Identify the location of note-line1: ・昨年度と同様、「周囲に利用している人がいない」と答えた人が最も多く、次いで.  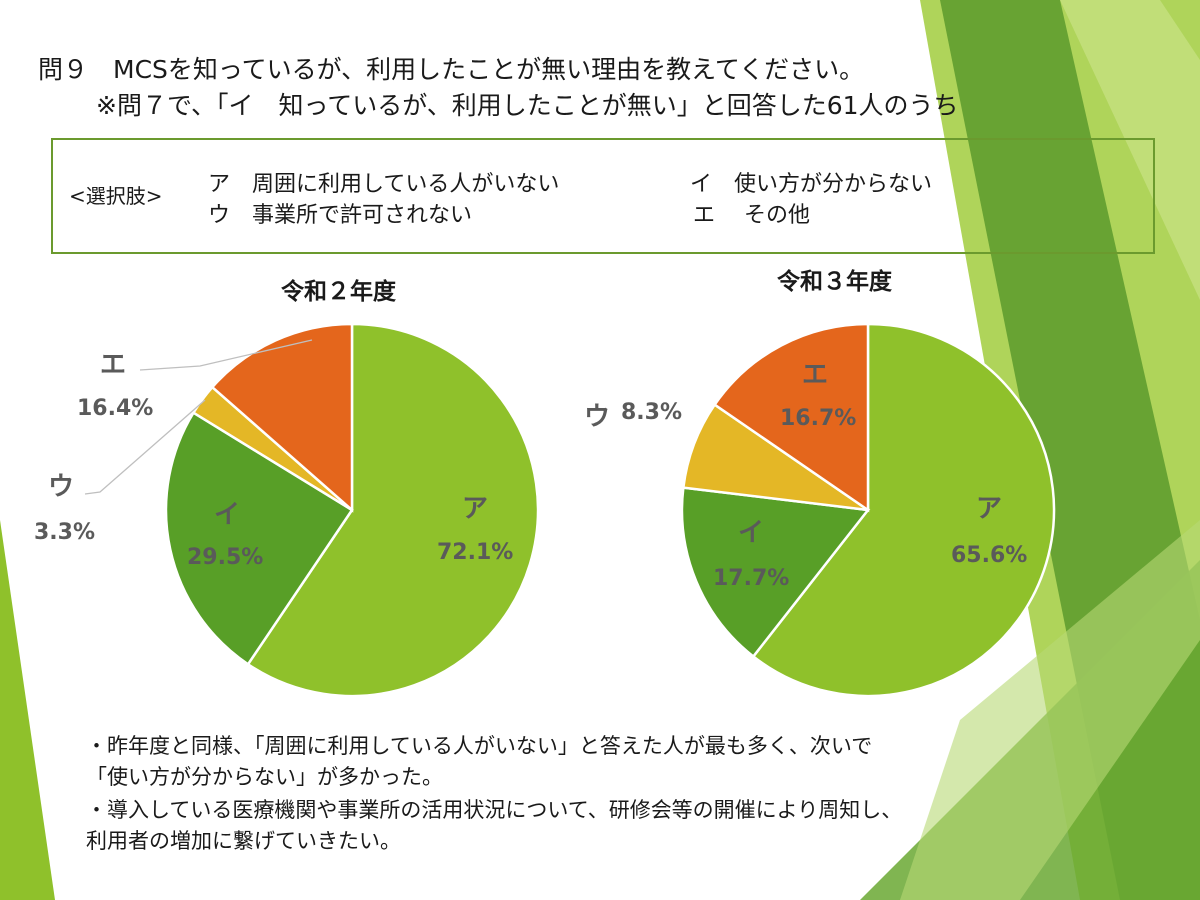
(479, 746).